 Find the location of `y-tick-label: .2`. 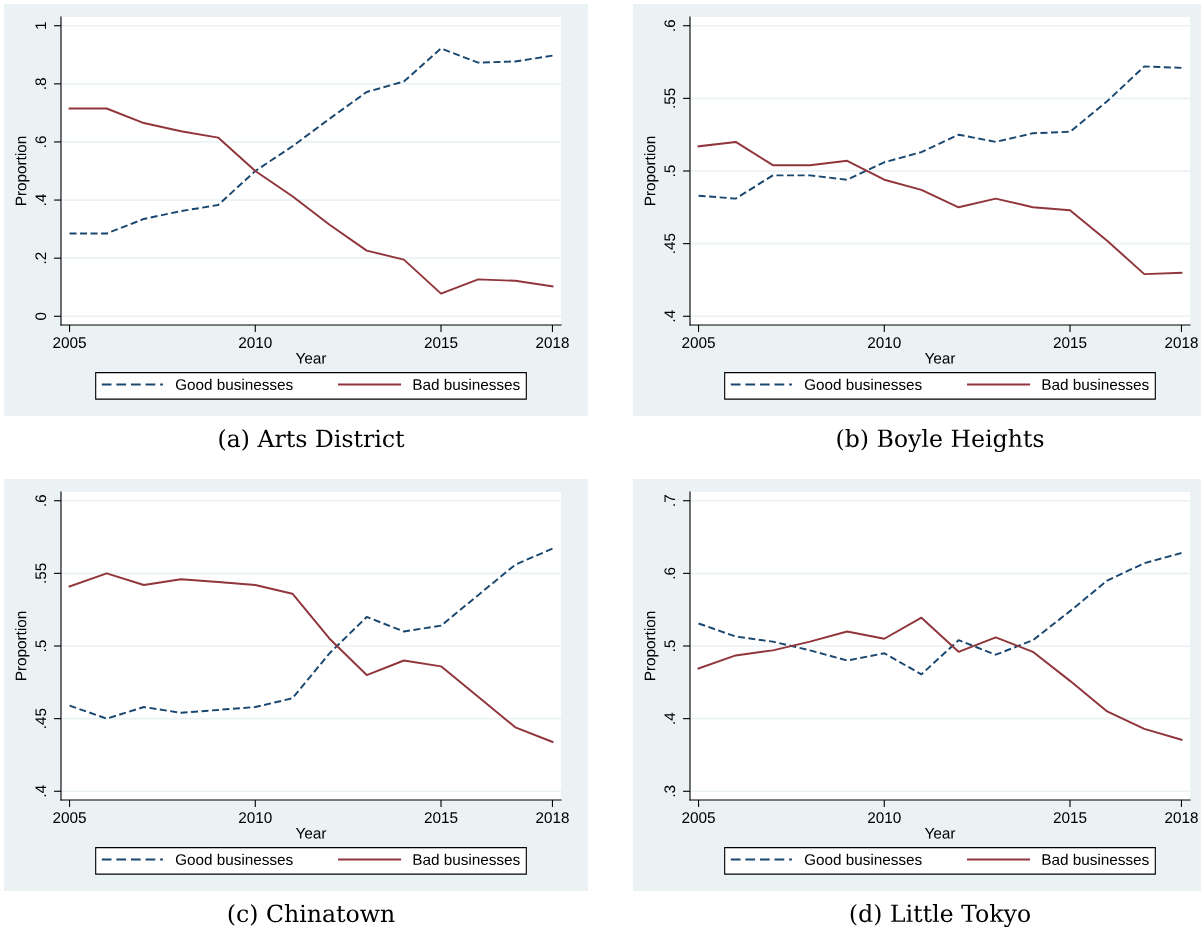

y-tick-label: .2 is located at coordinates (41, 258).